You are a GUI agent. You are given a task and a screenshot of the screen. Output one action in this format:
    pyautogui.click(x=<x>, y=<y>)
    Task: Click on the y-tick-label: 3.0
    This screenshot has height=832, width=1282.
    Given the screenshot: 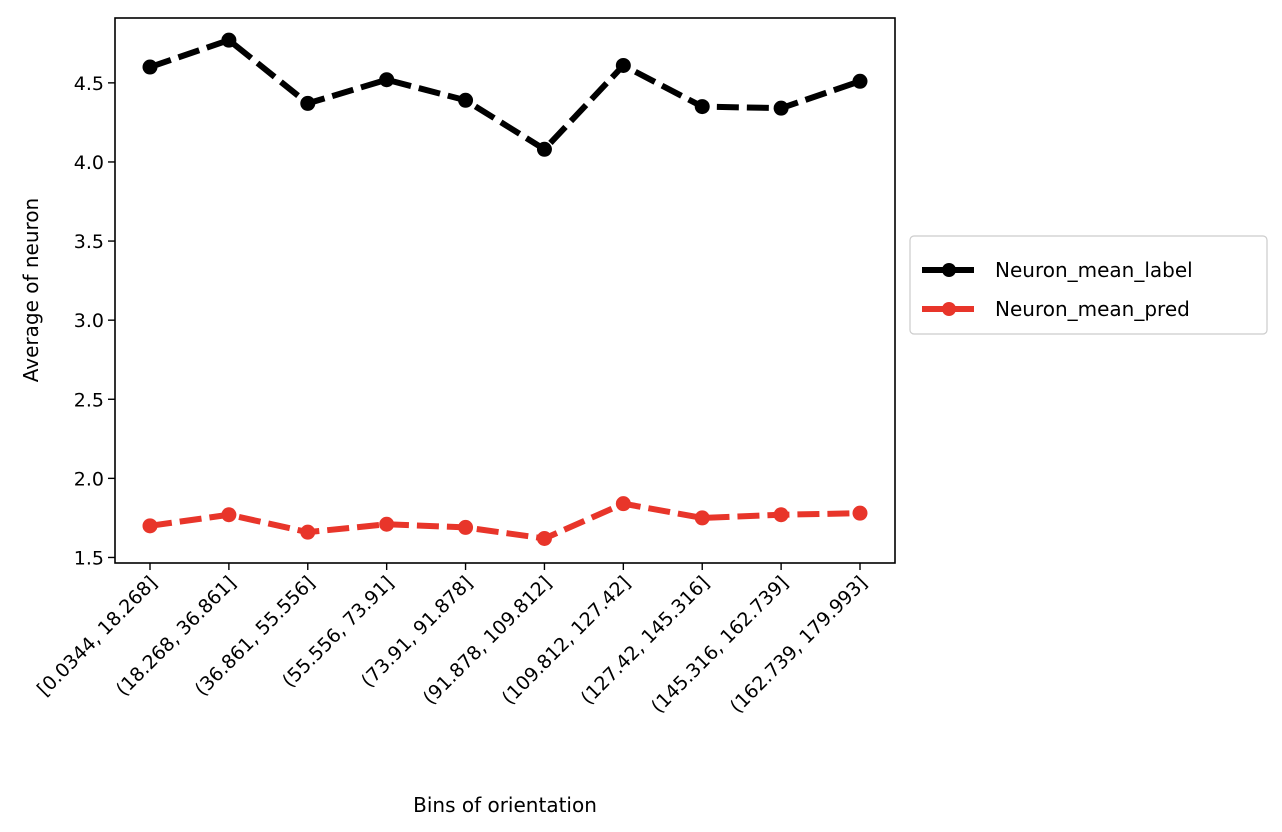 What is the action you would take?
    pyautogui.click(x=89, y=321)
    